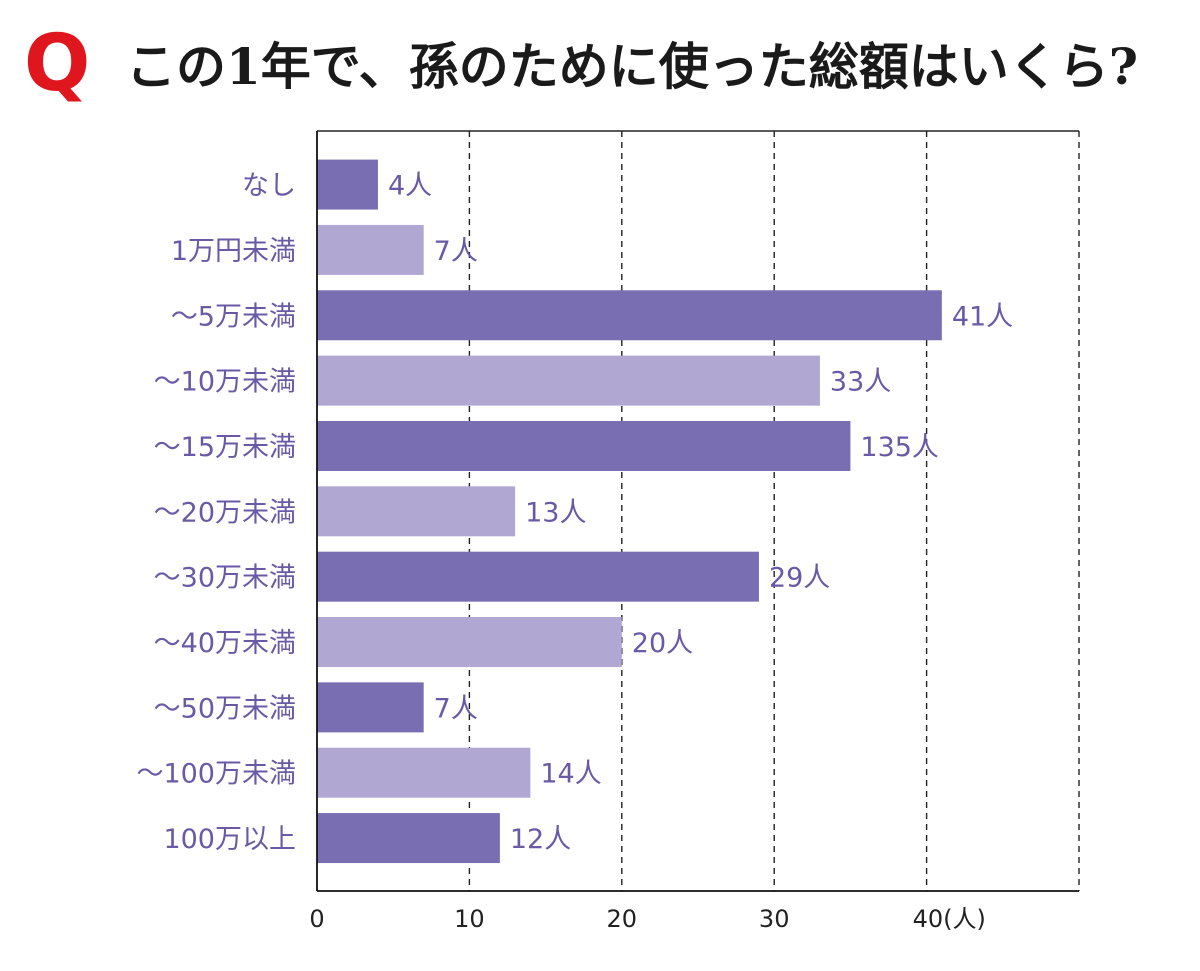 Image resolution: width=1200 pixels, height=971 pixels. I want to click on value-label: 14人, so click(570, 774).